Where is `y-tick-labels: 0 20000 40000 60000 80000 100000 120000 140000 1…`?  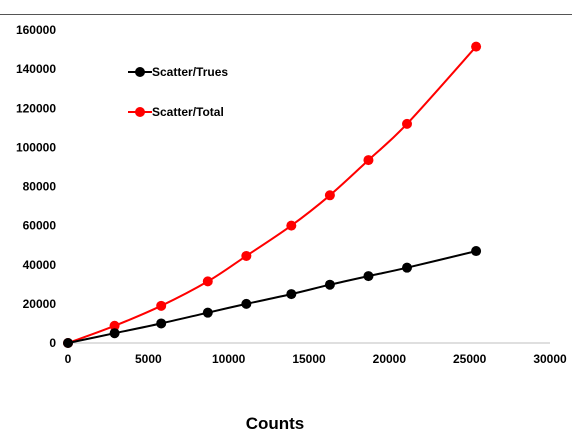
y-tick-labels: 0 20000 40000 60000 80000 100000 120000 140000 1… is located at coordinates (36, 186).